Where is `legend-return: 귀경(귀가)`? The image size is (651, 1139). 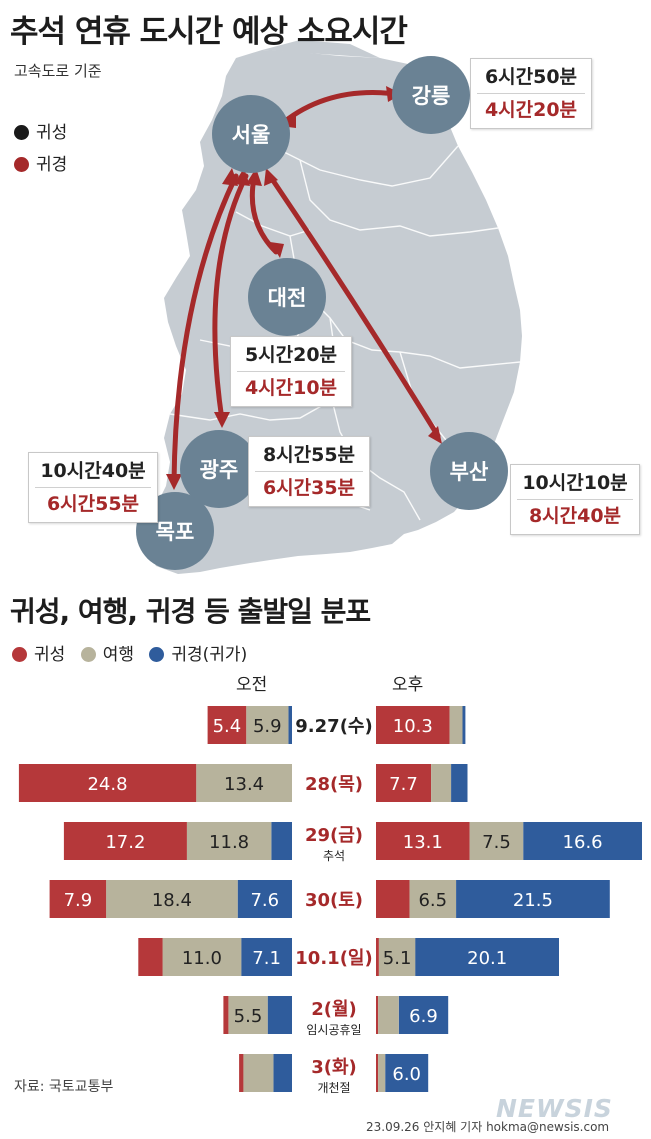
legend-return: 귀경(귀가) is located at coordinates (198, 655).